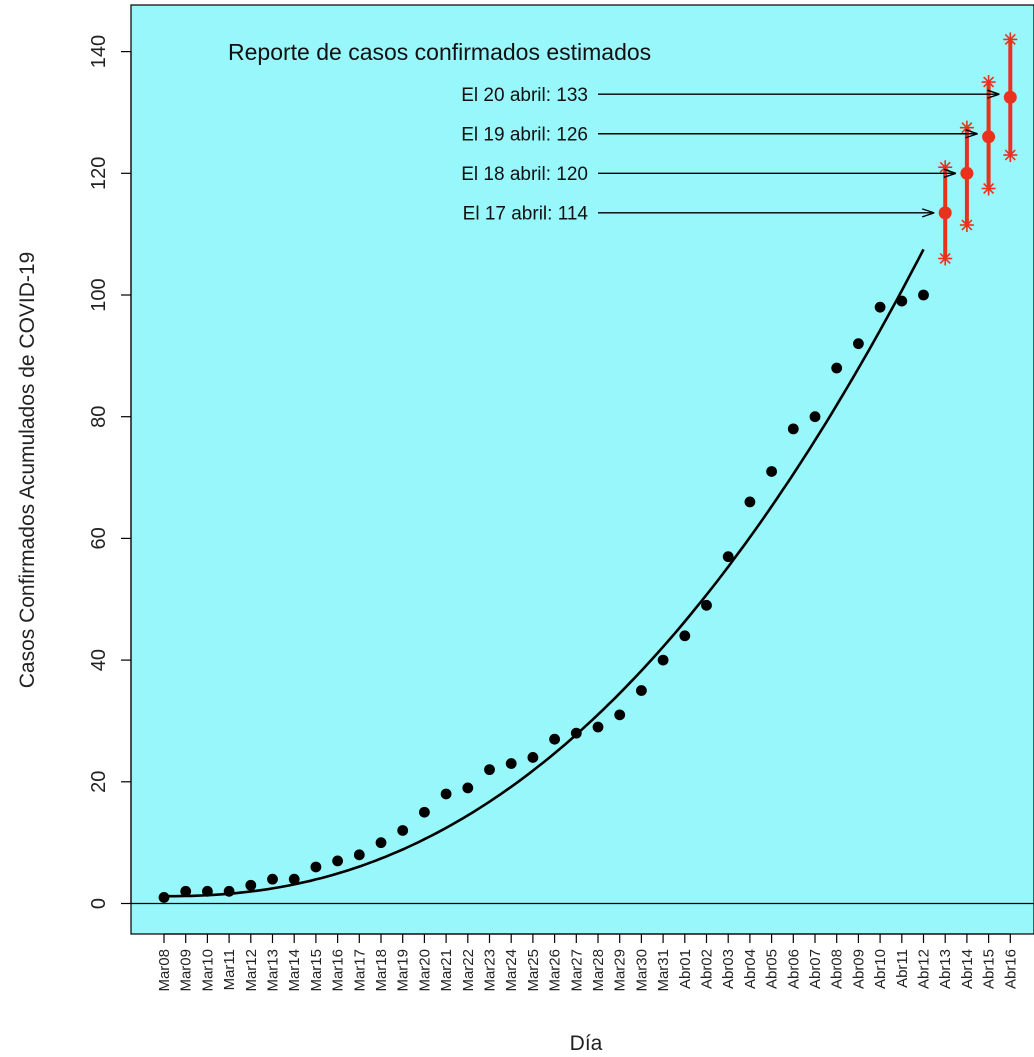  I want to click on x-tick-label: Abr04, so click(750, 969).